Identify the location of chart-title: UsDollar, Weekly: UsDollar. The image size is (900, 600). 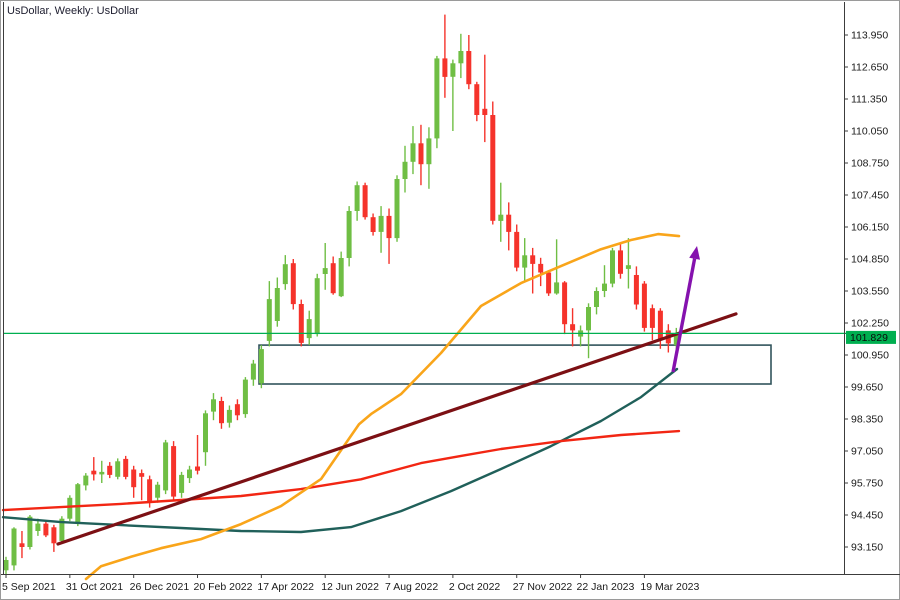
(73, 11).